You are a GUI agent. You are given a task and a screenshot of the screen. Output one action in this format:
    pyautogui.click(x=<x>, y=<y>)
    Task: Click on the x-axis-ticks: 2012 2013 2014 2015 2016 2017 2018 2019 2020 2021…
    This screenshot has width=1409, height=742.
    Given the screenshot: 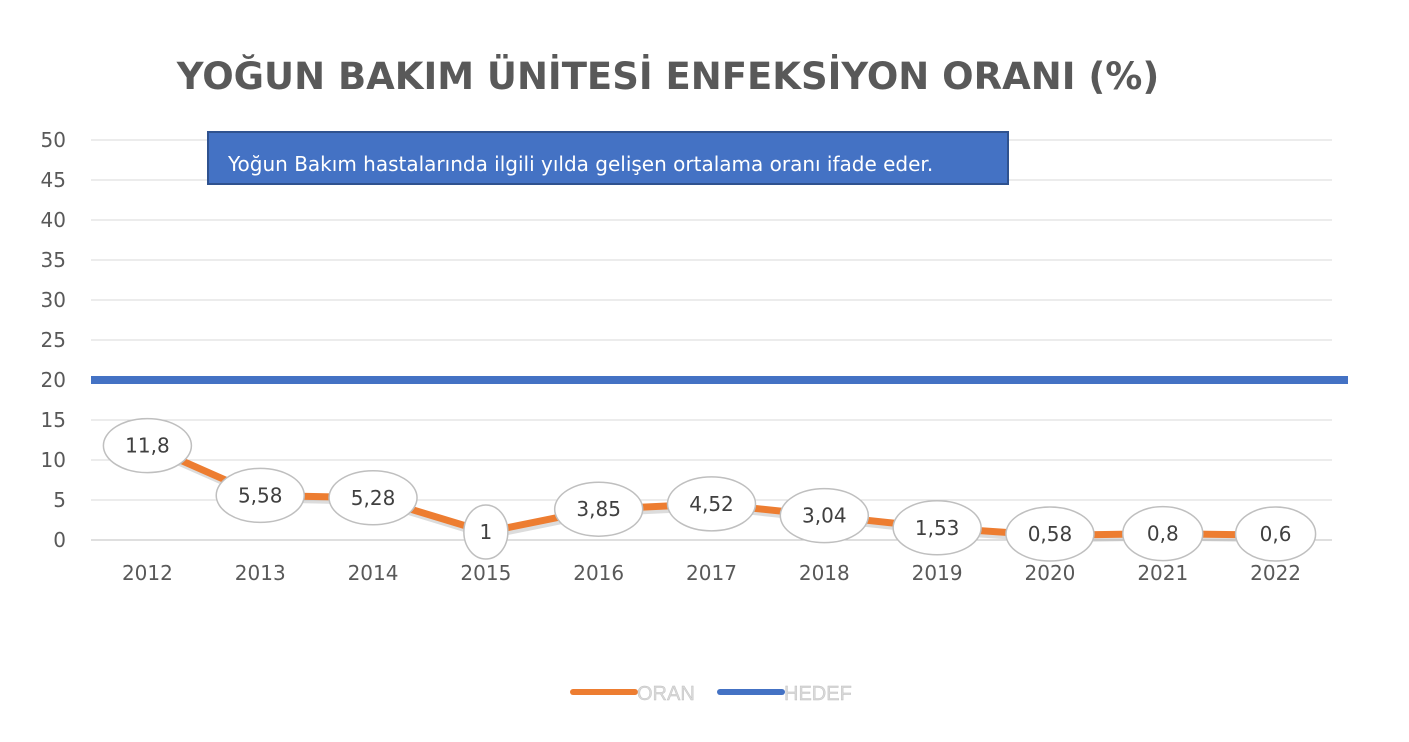 What is the action you would take?
    pyautogui.click(x=711, y=573)
    